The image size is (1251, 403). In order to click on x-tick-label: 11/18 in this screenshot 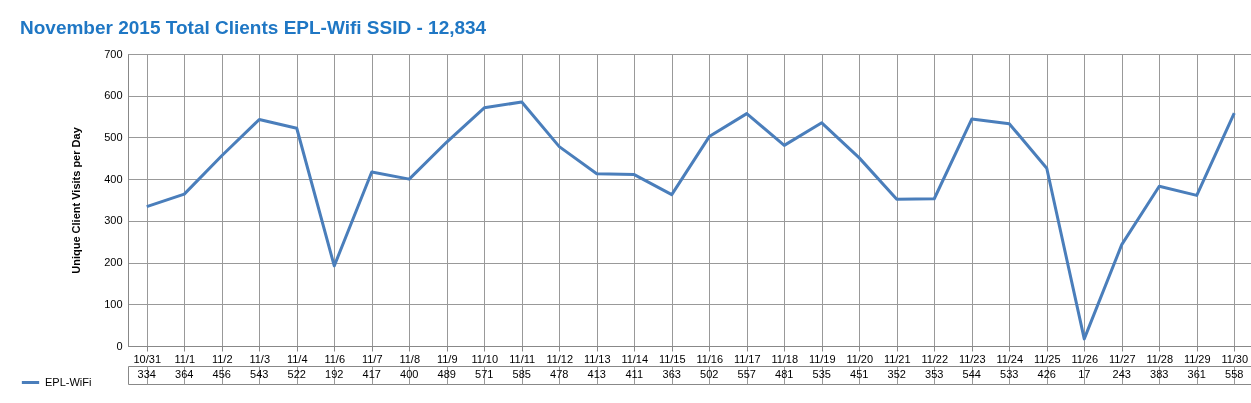, I will do `click(785, 358)`.